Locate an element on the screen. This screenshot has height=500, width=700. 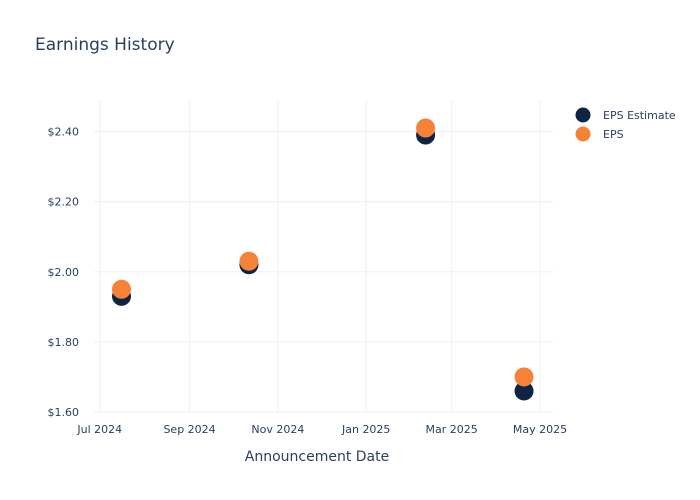
y-tick-label: $2.20 is located at coordinates (64, 202).